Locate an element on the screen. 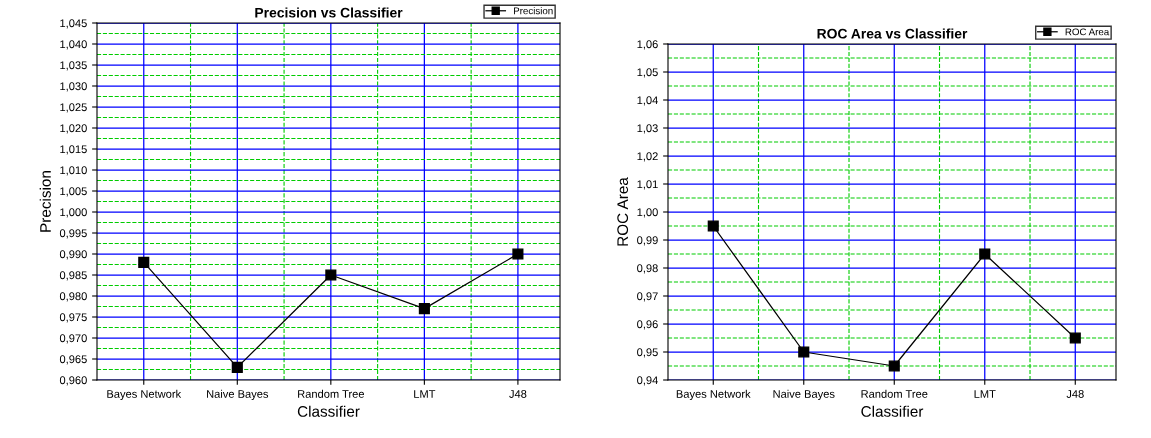  legend-label: ROC Area is located at coordinates (1087, 32).